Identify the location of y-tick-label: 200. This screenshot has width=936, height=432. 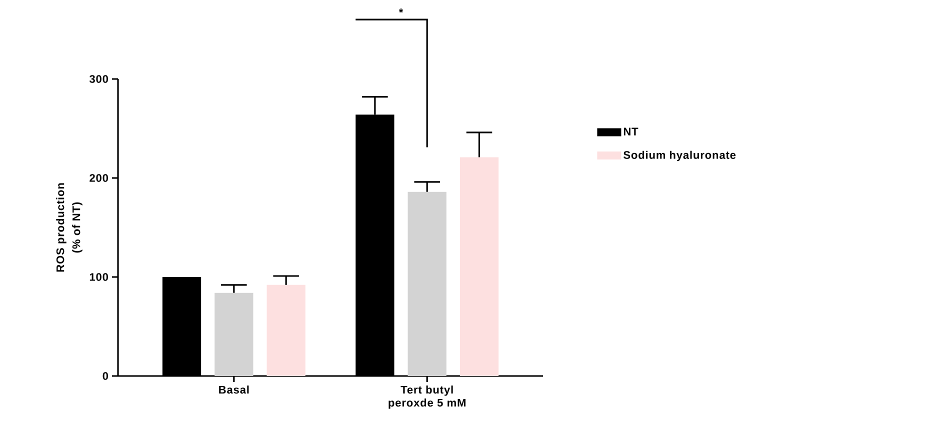
(99, 178).